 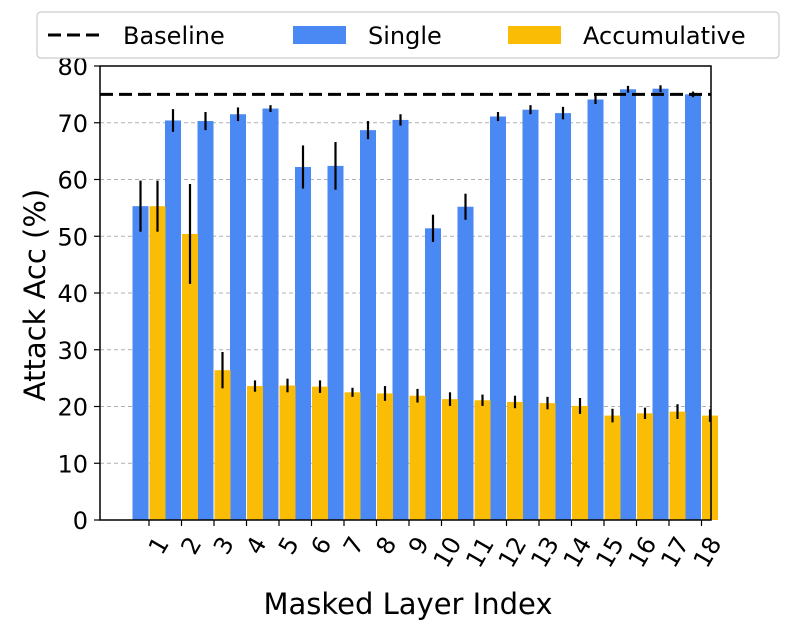 What do you see at coordinates (405, 36) in the screenshot?
I see `legend-single-label: Single` at bounding box center [405, 36].